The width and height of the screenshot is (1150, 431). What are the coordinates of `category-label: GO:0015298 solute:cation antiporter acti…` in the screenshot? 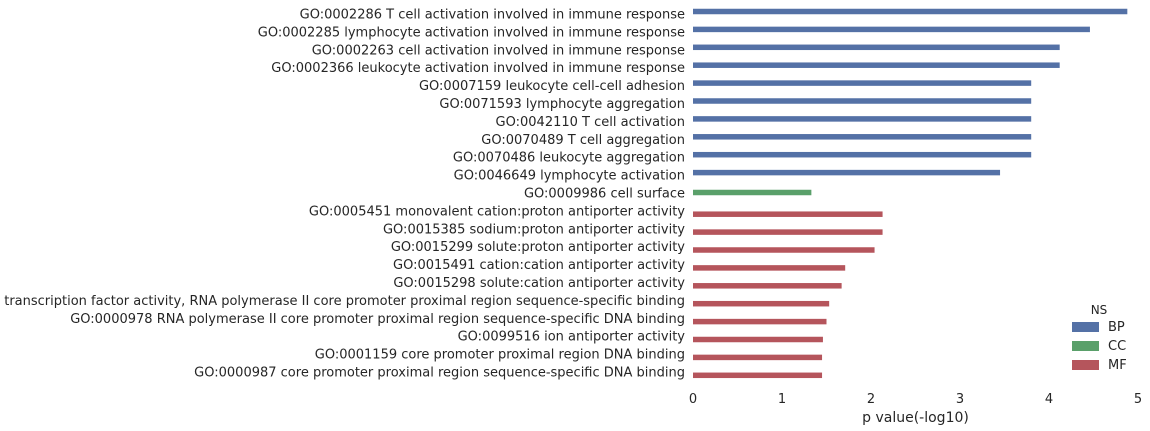 It's located at (539, 283).